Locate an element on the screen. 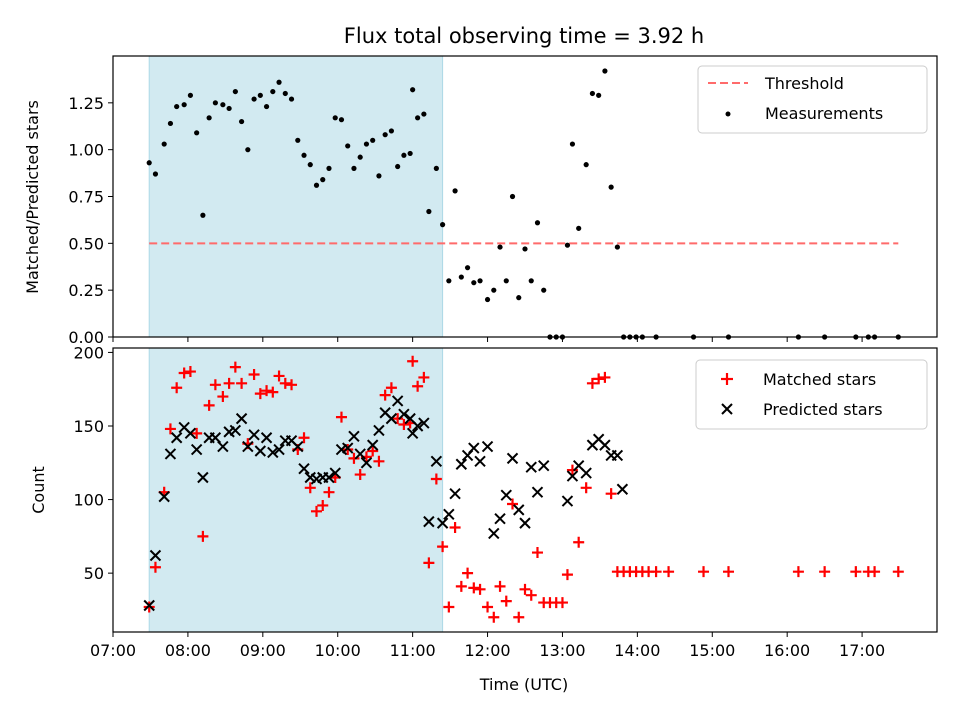 The image size is (960, 720). x-tick-label: 14:00 is located at coordinates (637, 650).